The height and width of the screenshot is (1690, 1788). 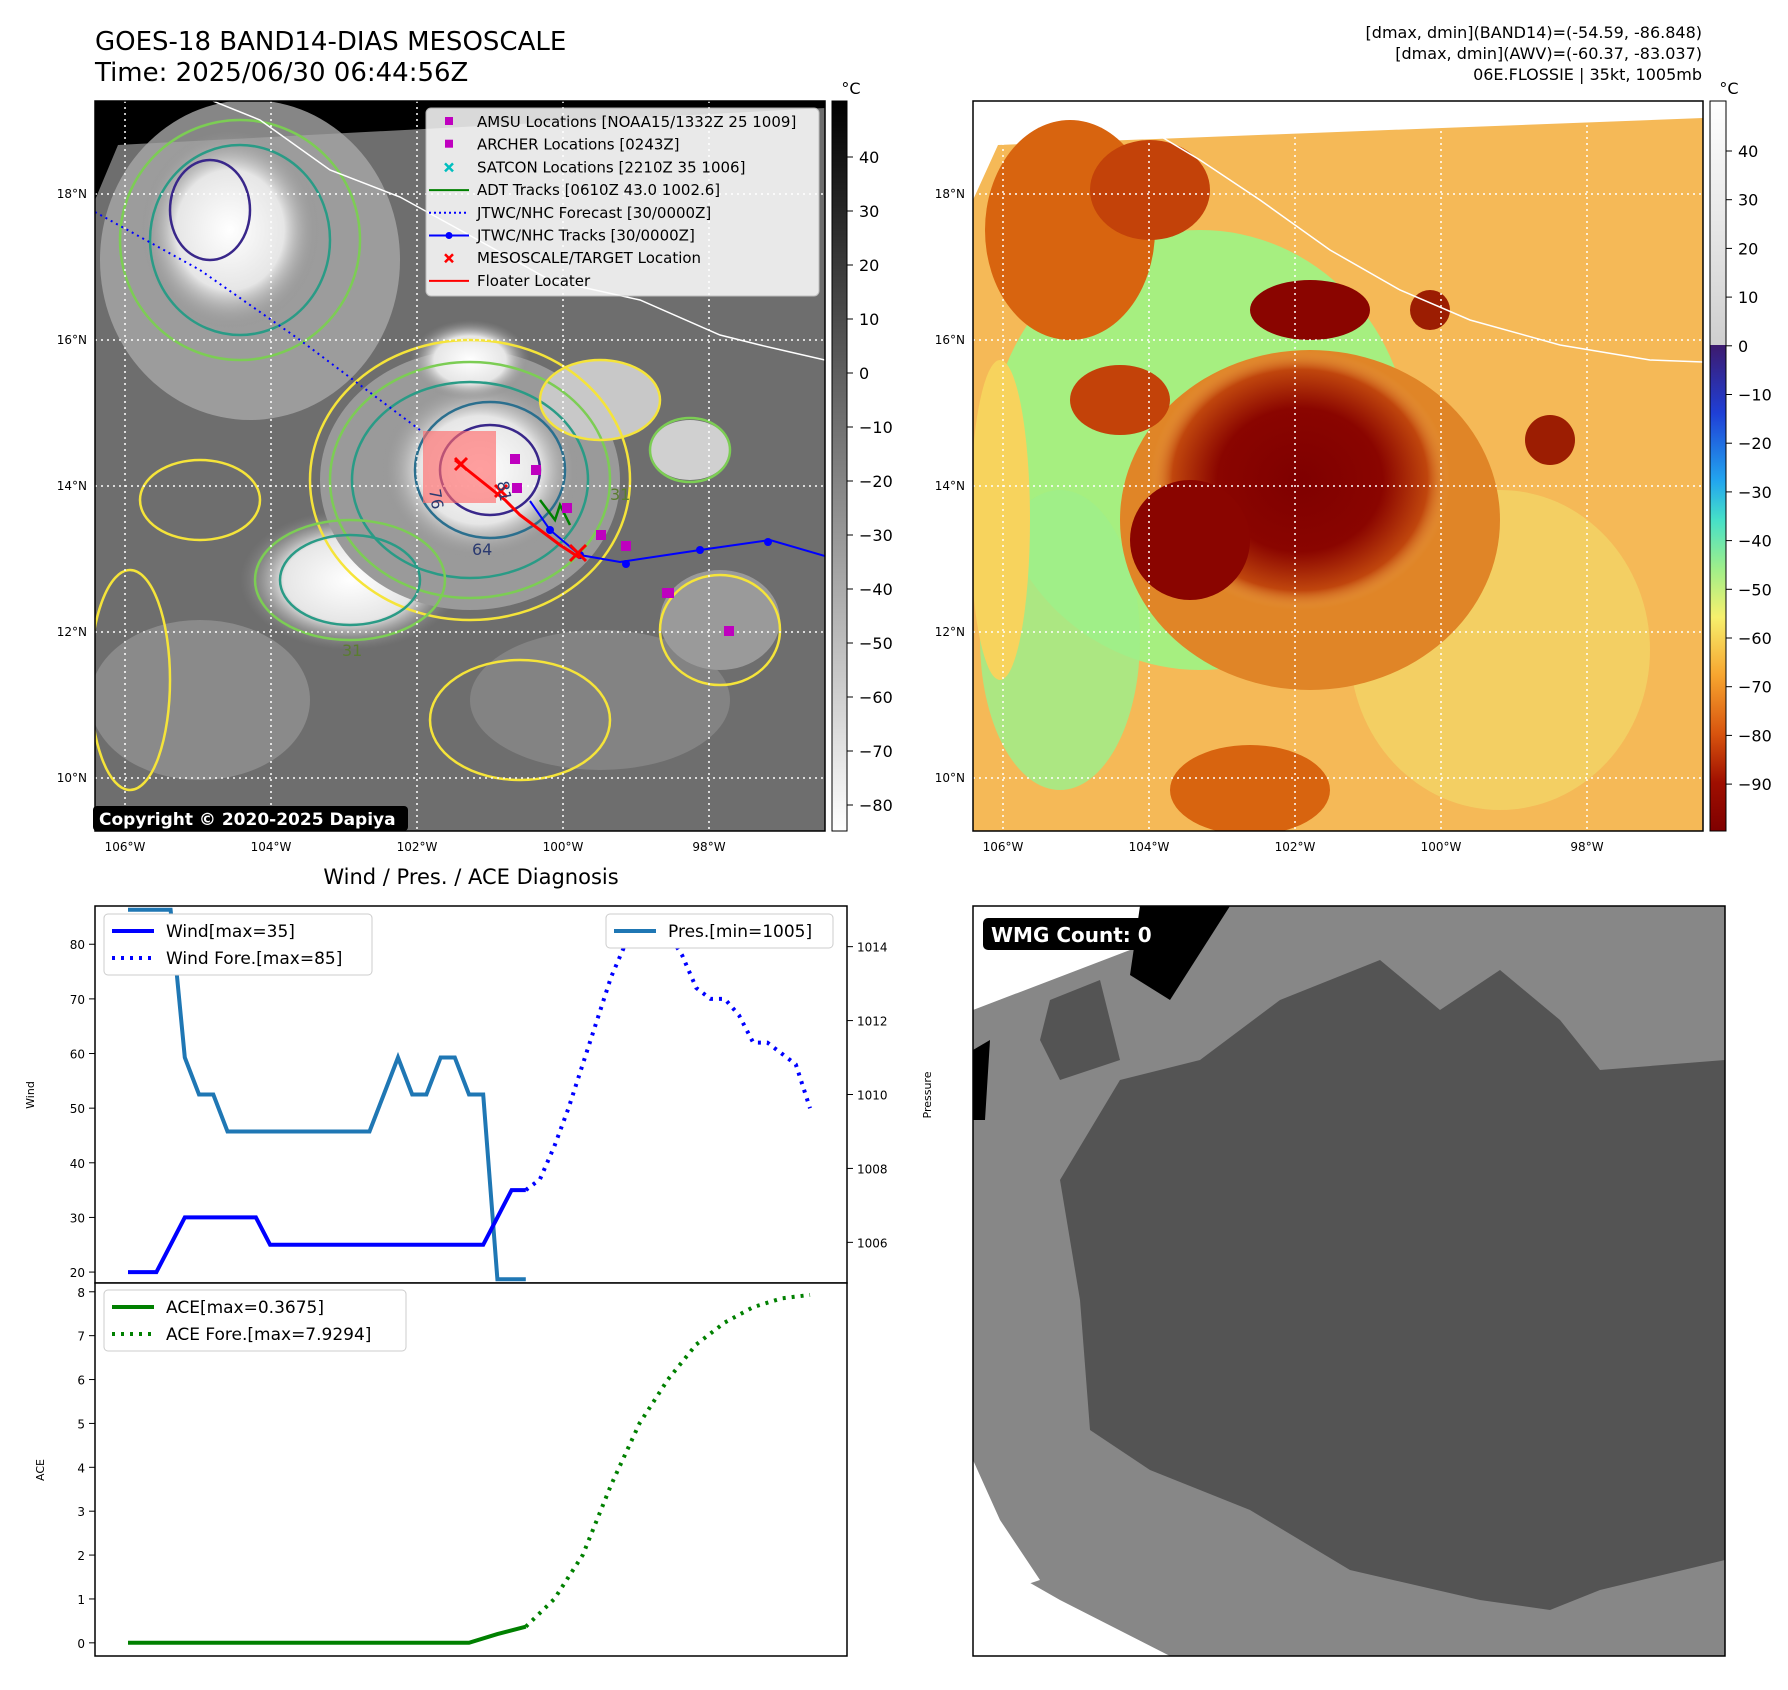 I want to click on axis-tick-label: 50, so click(x=77, y=1109).